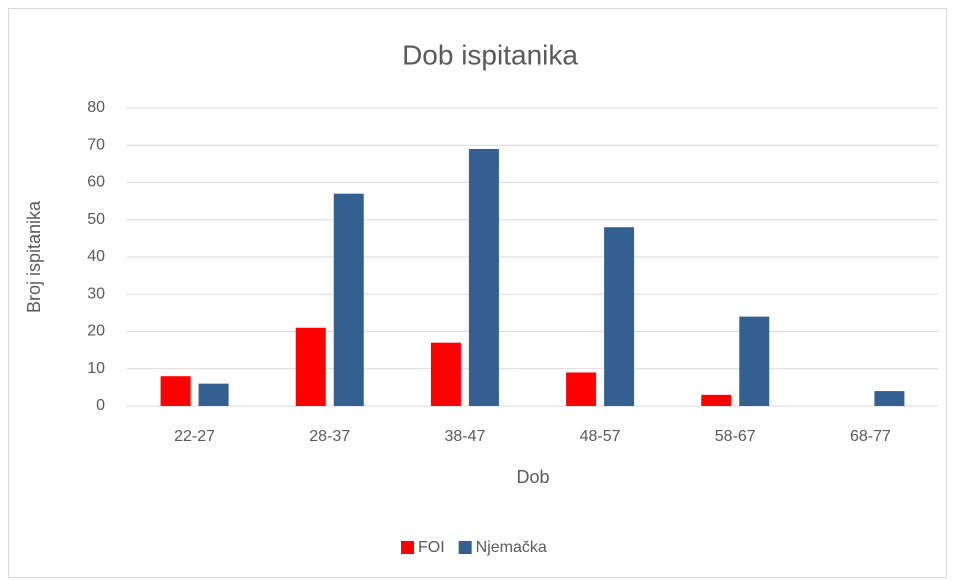 Image resolution: width=955 pixels, height=581 pixels. I want to click on x-axis-label: Dob, so click(532, 477).